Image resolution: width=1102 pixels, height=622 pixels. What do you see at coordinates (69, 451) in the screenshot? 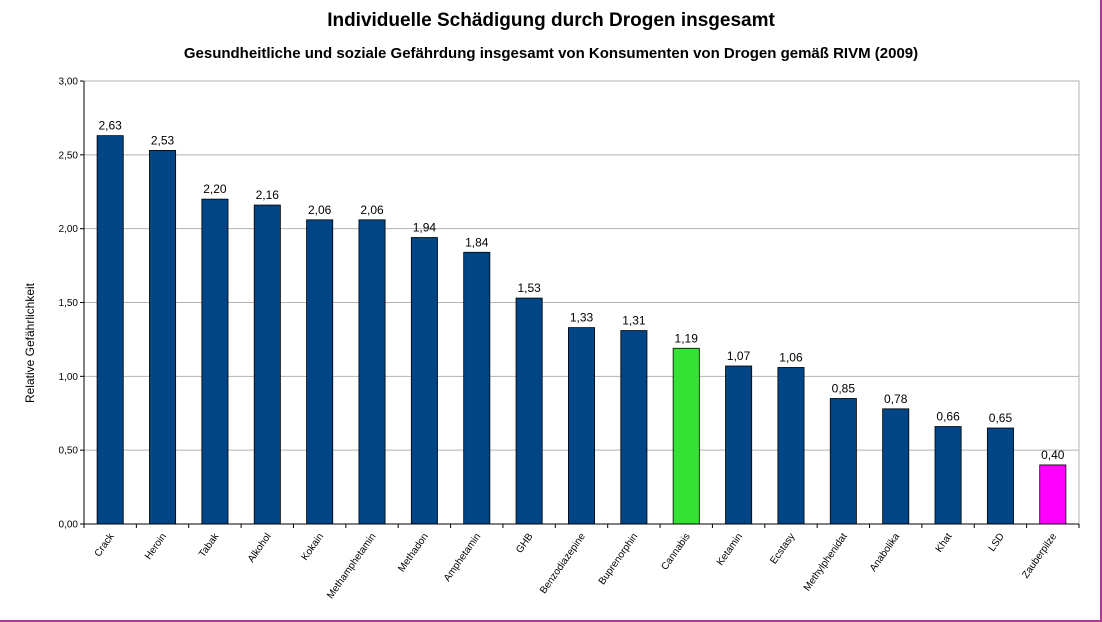
I see `y-tick-label: 0,50` at bounding box center [69, 451].